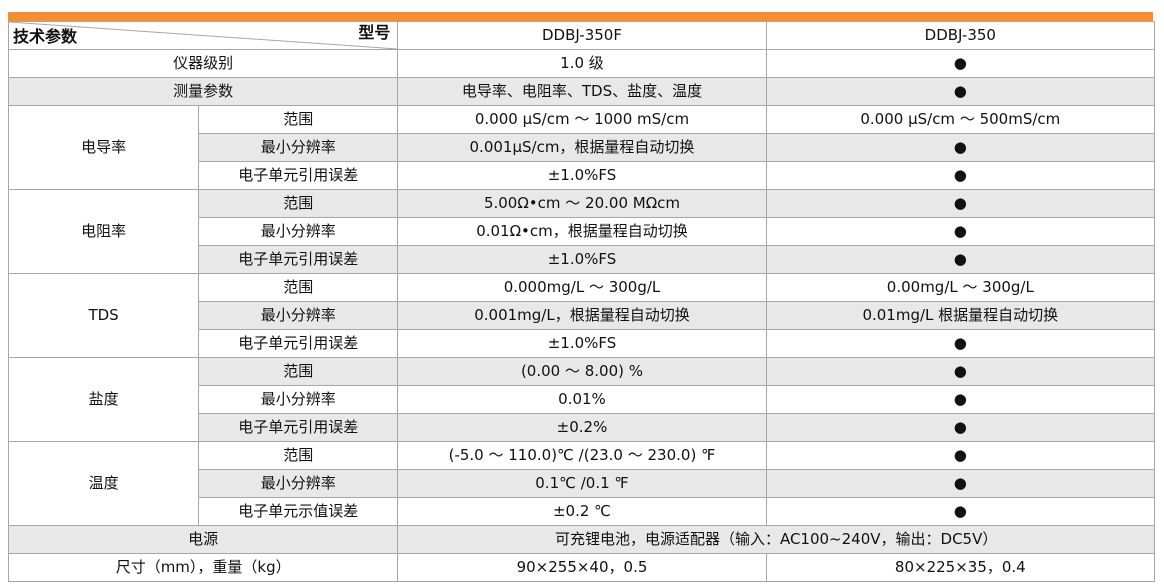 The width and height of the screenshot is (1164, 586). I want to click on instrument-level-350f: 1.0 级, so click(582, 63).